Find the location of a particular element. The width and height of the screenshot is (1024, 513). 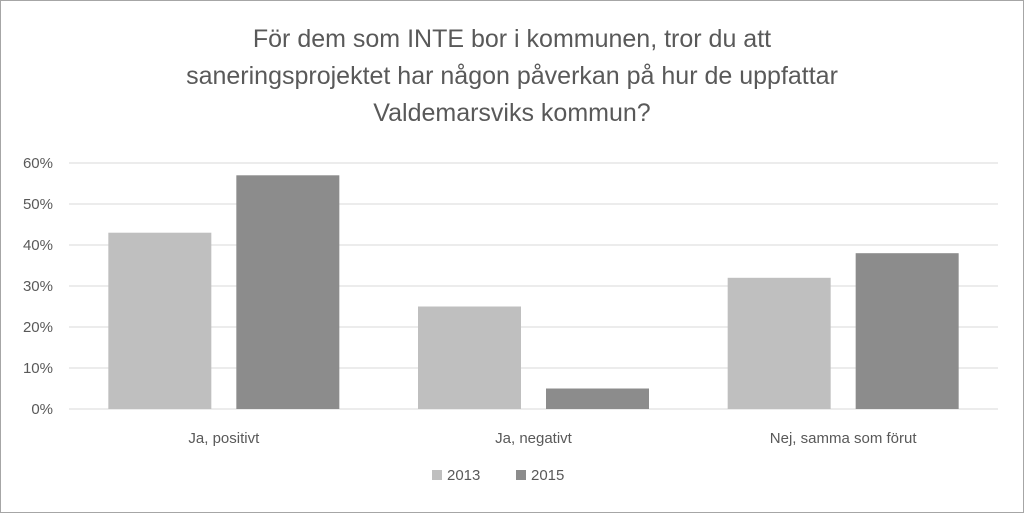

y-tick-label: 0% is located at coordinates (42, 409).